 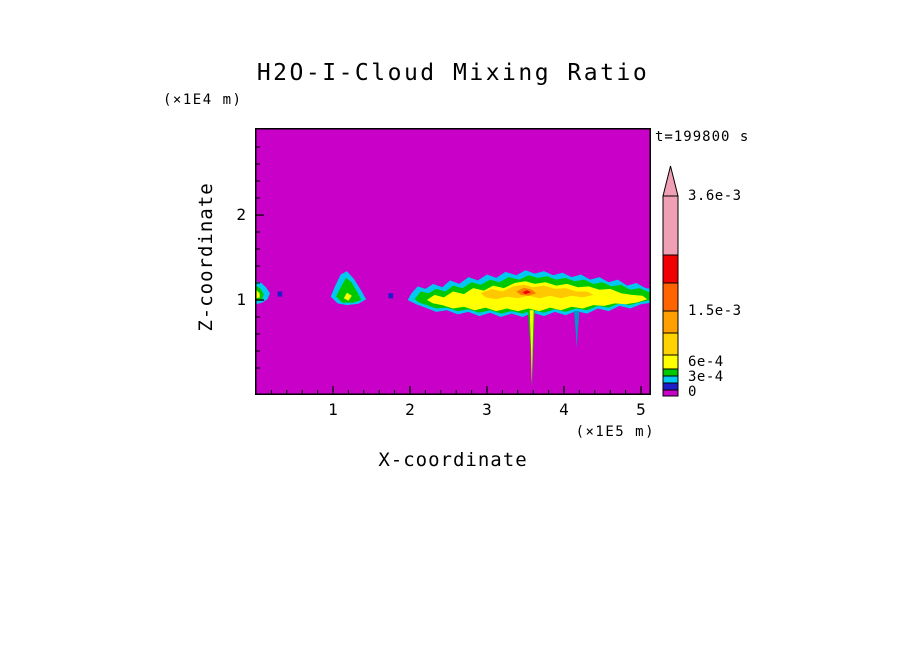 I want to click on feature-downdraft-streak-right, so click(x=577, y=330).